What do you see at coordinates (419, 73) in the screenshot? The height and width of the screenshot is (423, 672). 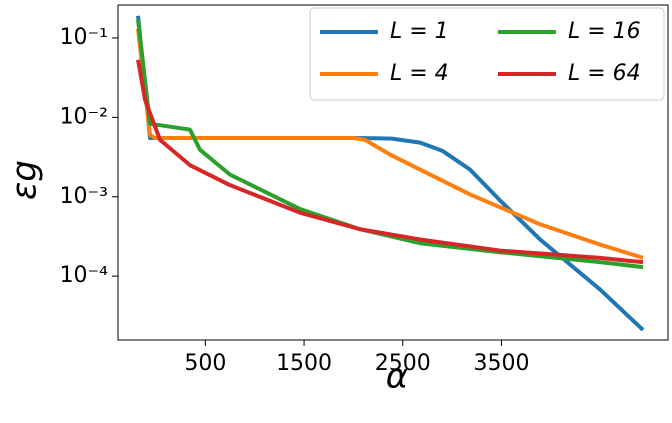 I see `legend-label: L = 4` at bounding box center [419, 73].